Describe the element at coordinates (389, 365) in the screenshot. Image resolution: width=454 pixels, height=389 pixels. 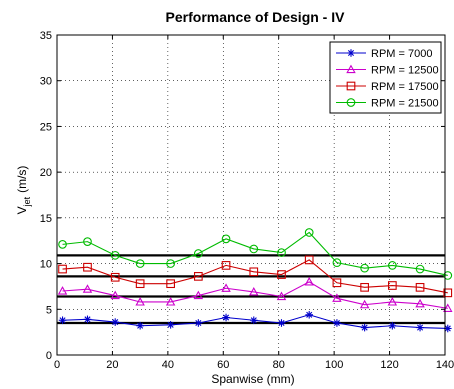
I see `x-tick-label: 120` at that location.